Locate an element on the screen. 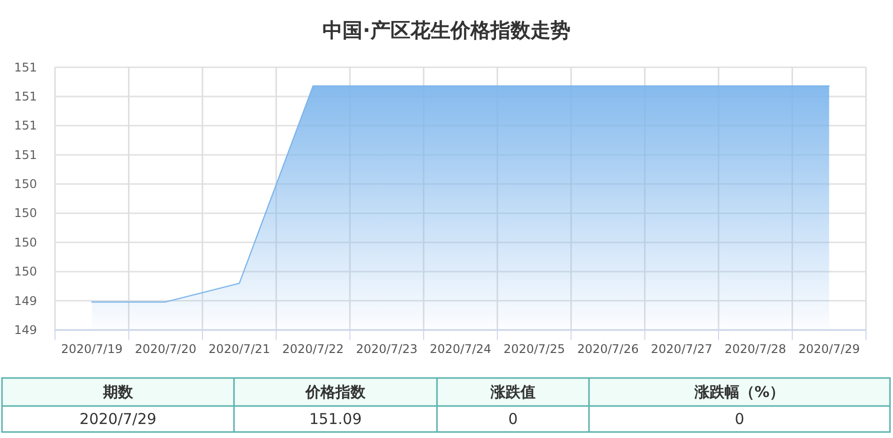 The height and width of the screenshot is (438, 893). x-tick-label: 2020/7/27 is located at coordinates (681, 349).